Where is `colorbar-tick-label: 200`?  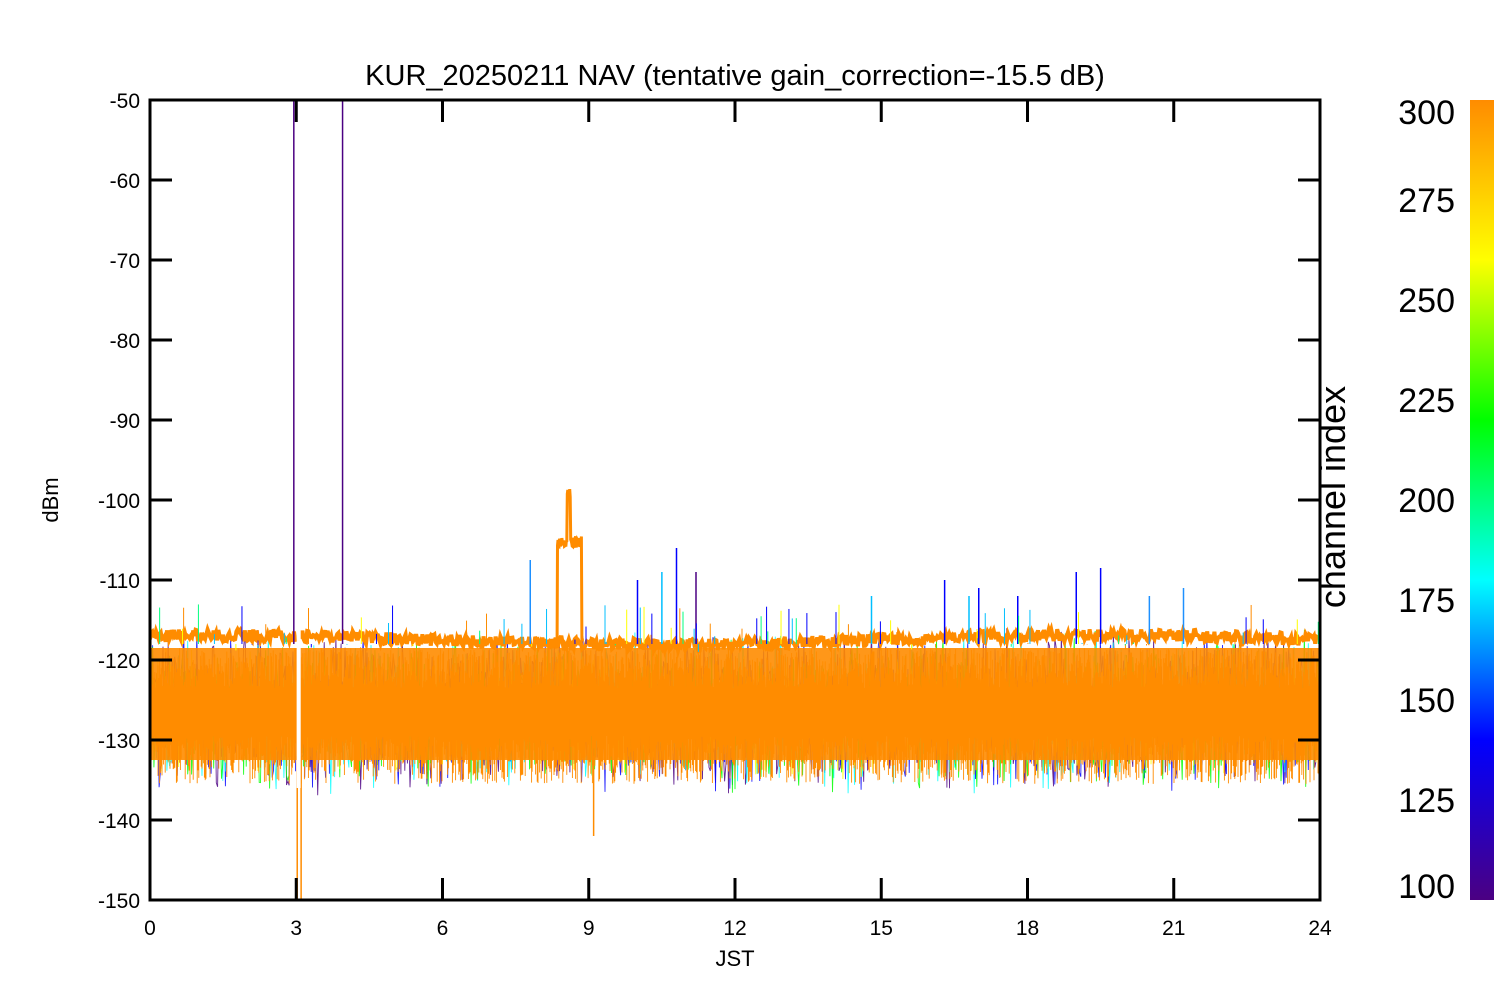
colorbar-tick-label: 200 is located at coordinates (1426, 501).